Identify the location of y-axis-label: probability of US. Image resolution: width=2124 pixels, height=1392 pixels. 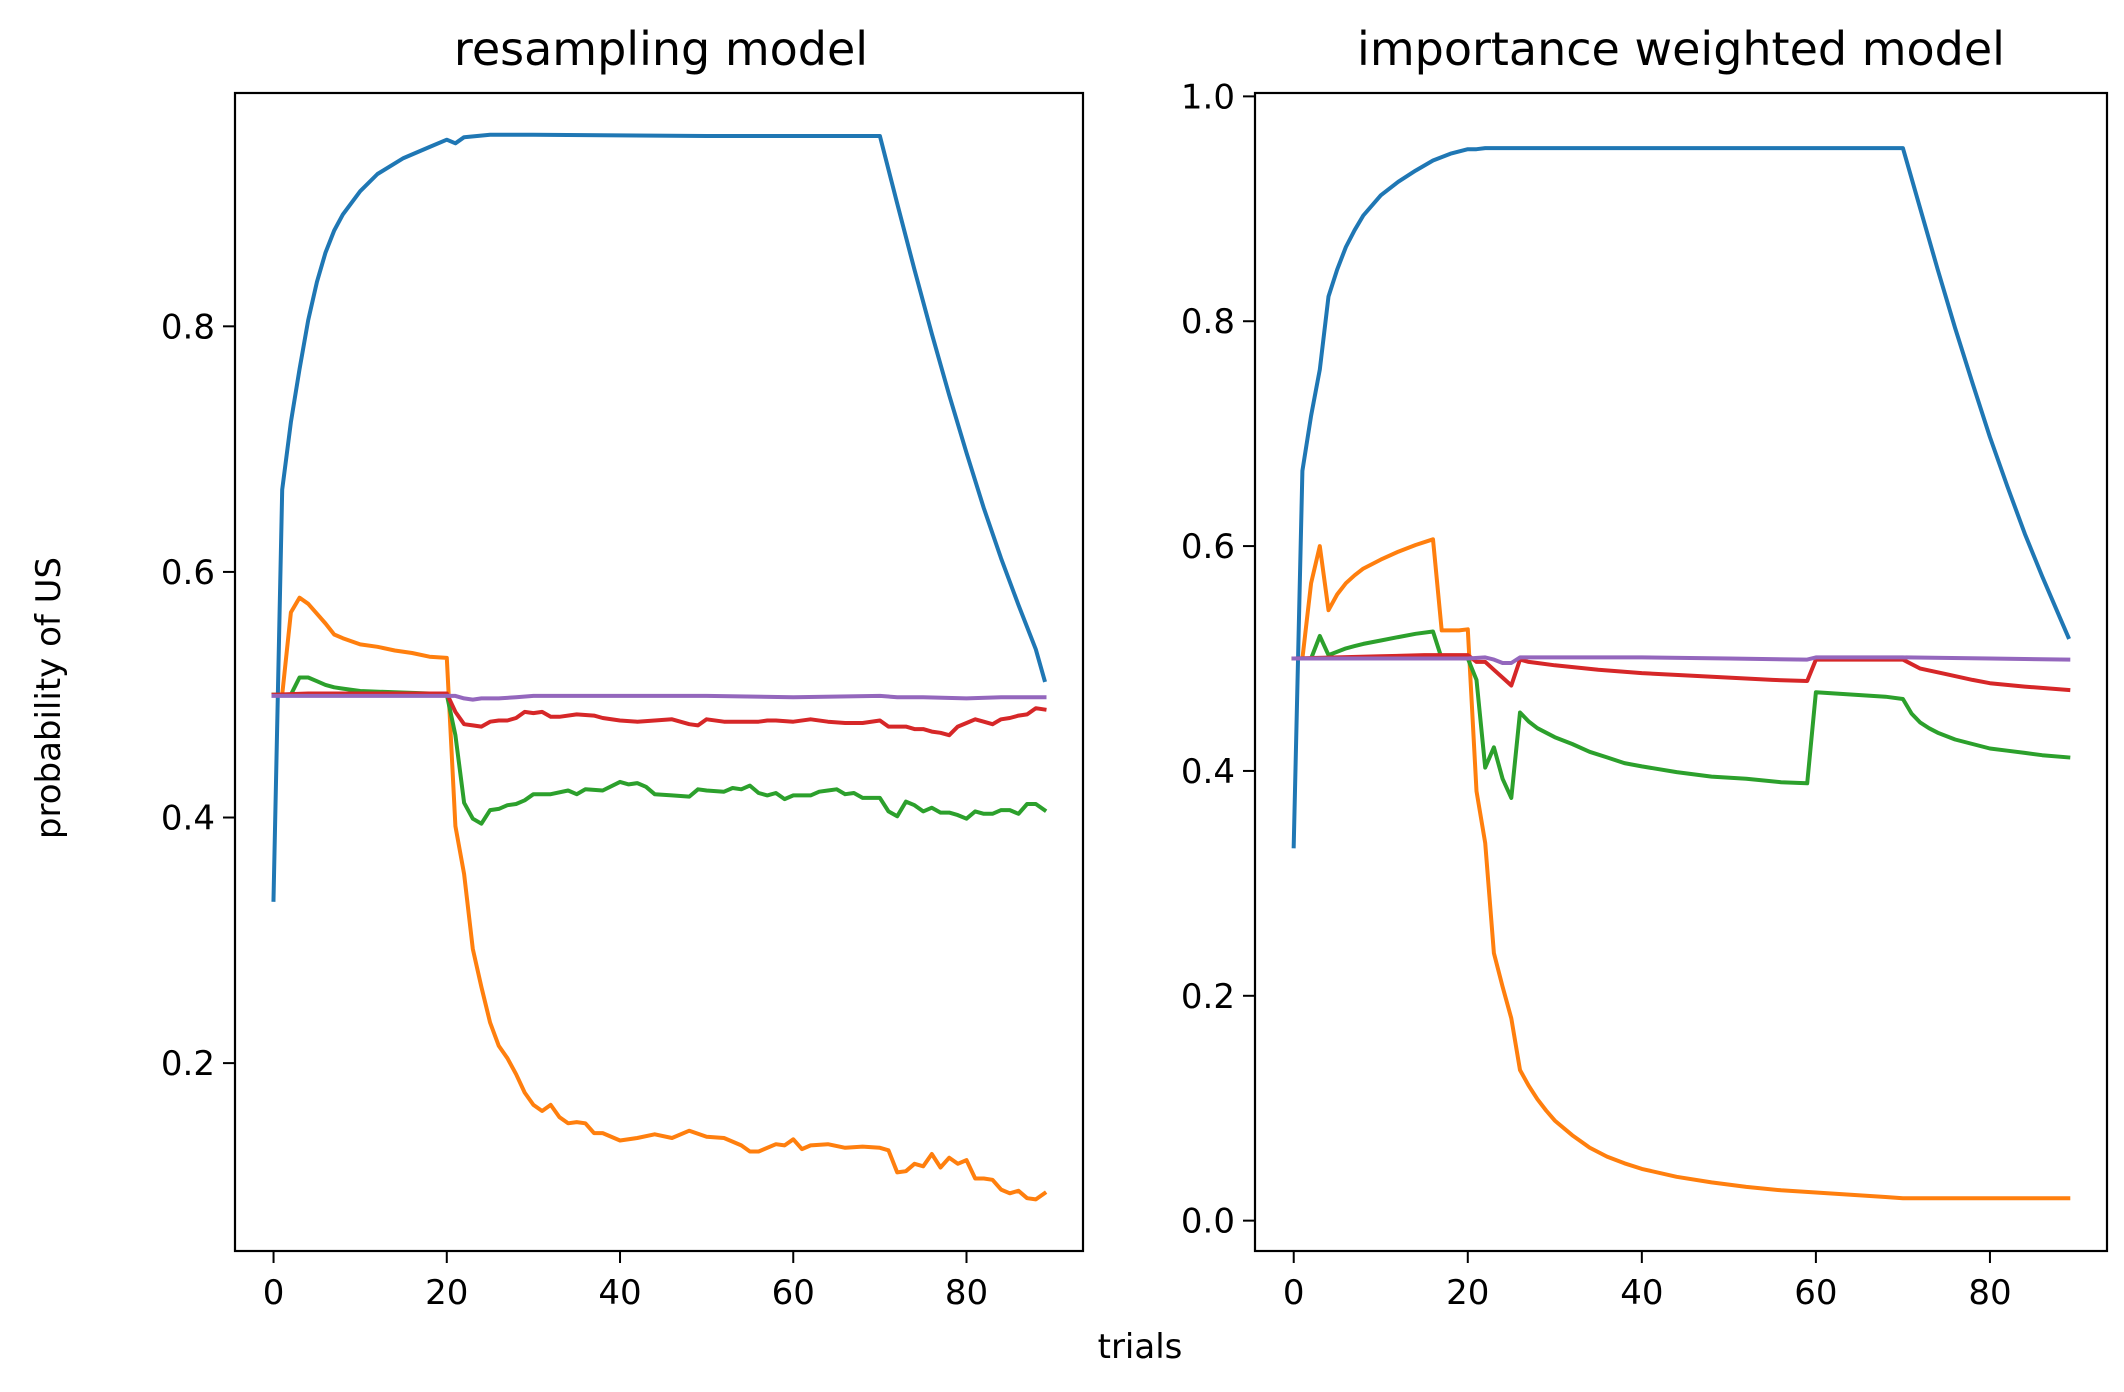
(49, 698).